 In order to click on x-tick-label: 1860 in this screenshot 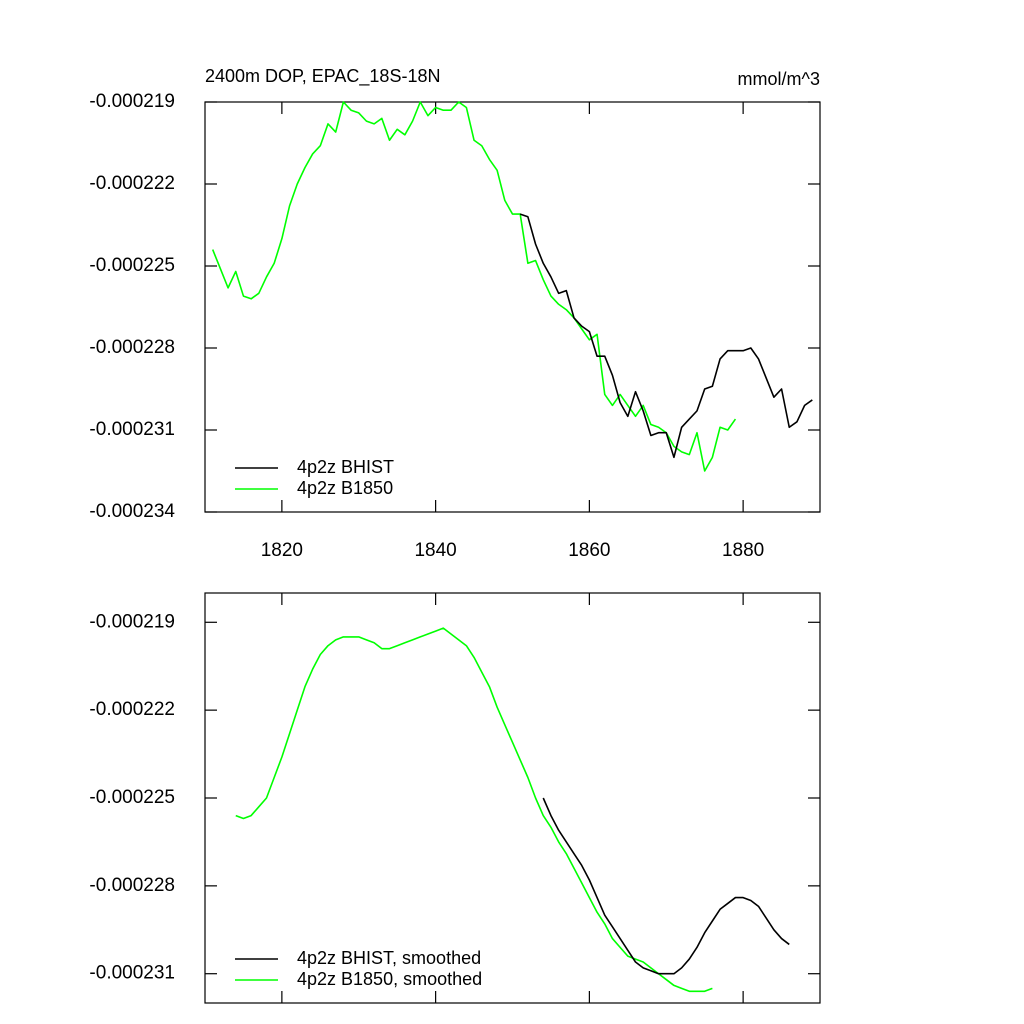, I will do `click(589, 550)`.